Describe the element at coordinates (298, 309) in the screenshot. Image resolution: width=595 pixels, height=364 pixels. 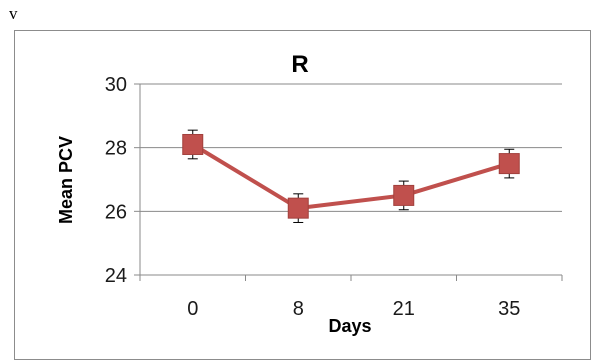
I see `x-tick-label: 8` at that location.